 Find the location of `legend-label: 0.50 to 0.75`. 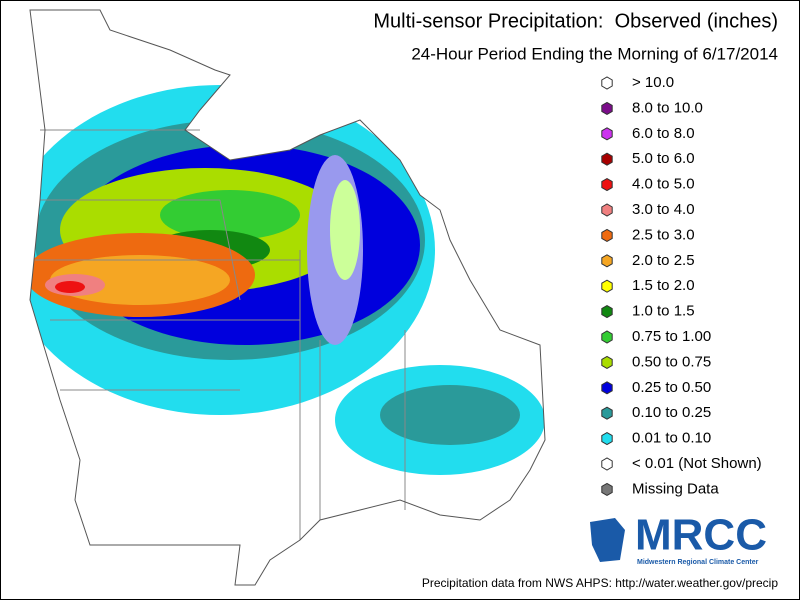

legend-label: 0.50 to 0.75 is located at coordinates (671, 361).